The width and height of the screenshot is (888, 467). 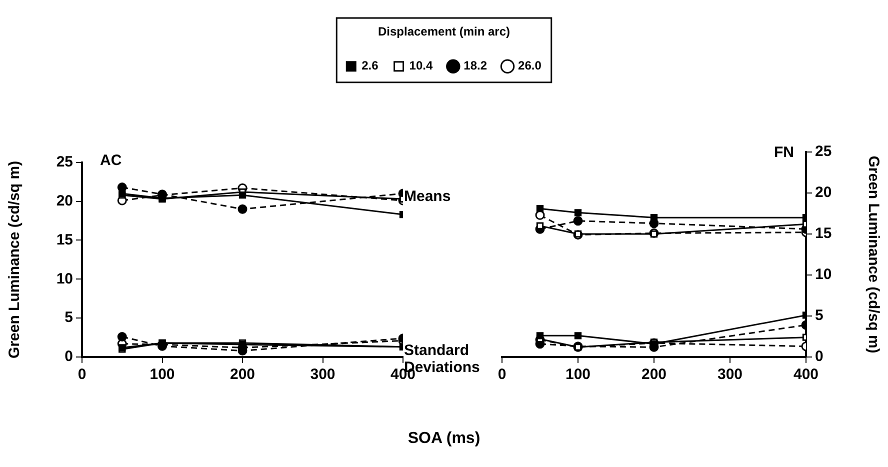 What do you see at coordinates (64, 201) in the screenshot?
I see `y-tick-label: 20` at bounding box center [64, 201].